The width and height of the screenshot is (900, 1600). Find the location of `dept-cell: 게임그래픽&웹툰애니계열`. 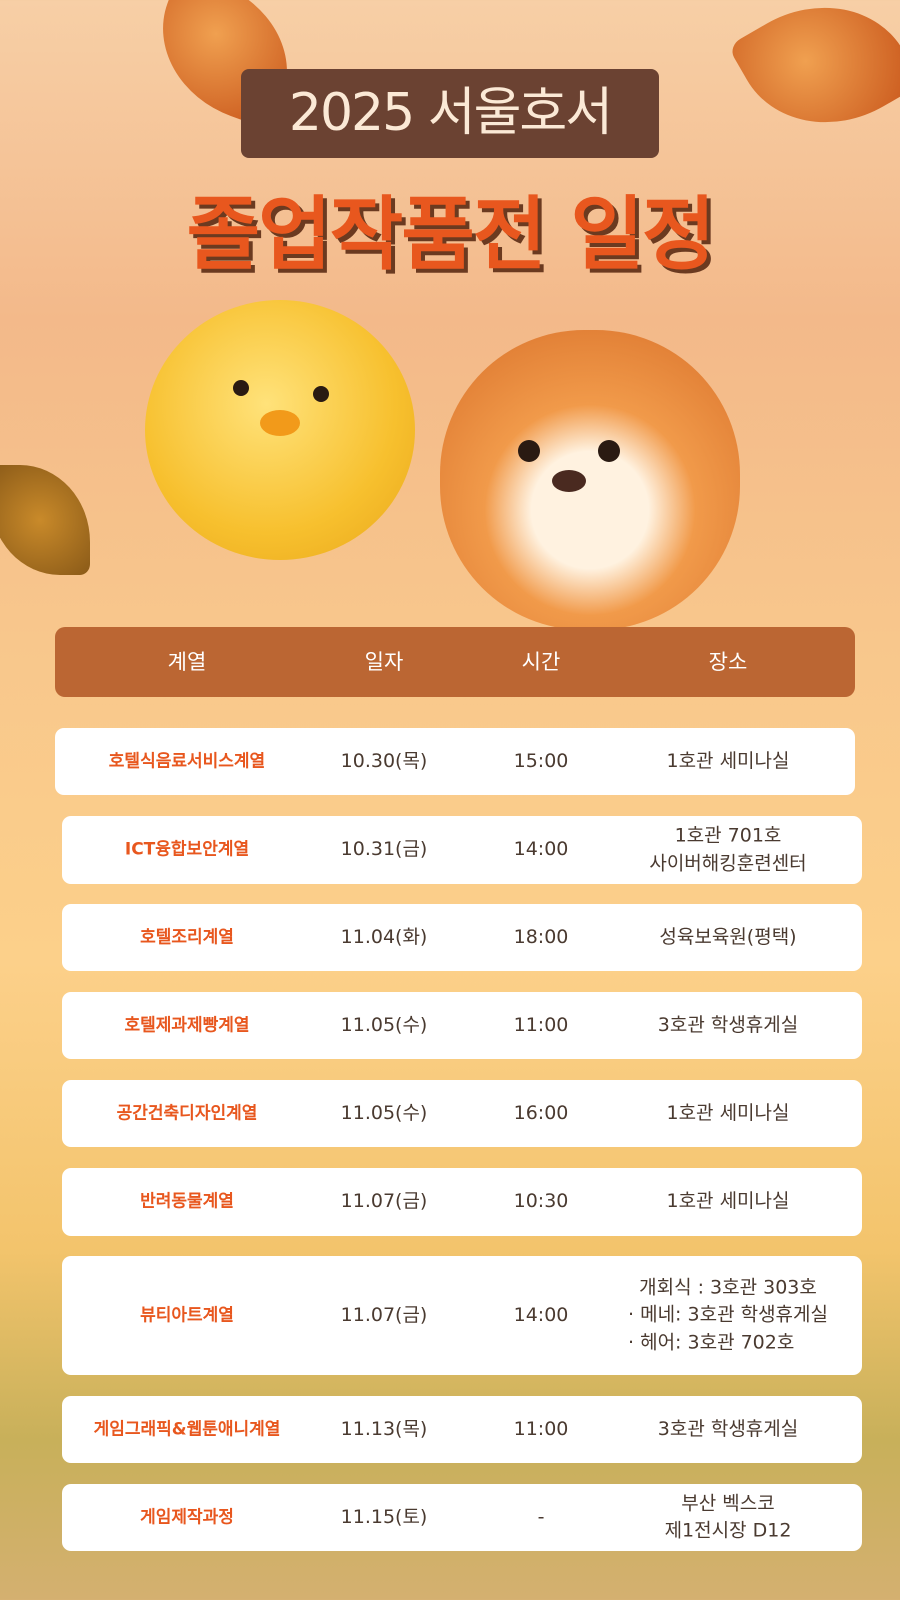

dept-cell: 게임그래픽&웹툰애니계열 is located at coordinates (187, 1429).